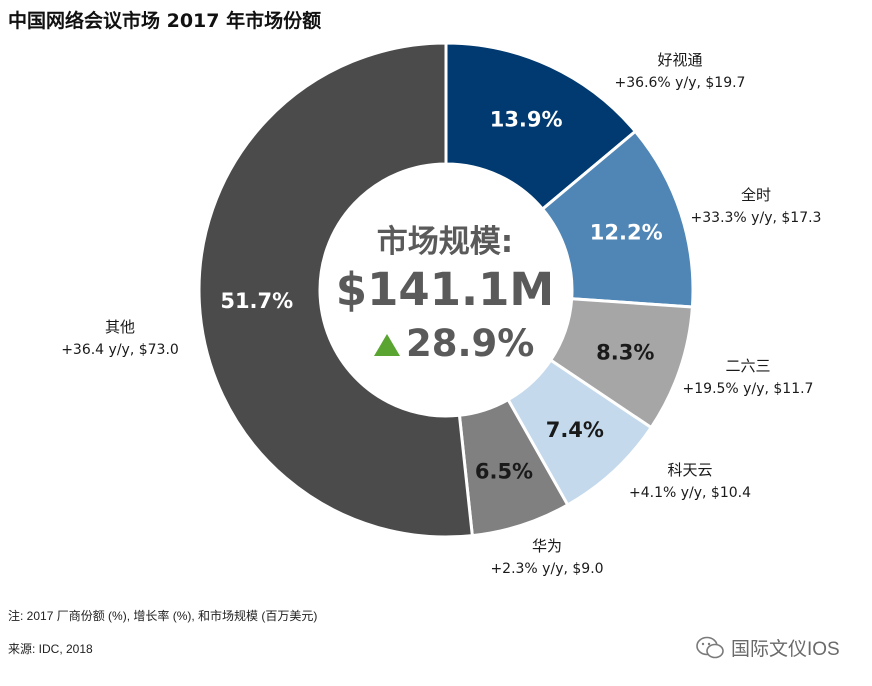 The height and width of the screenshot is (686, 872). Describe the element at coordinates (747, 366) in the screenshot. I see `vendor-name-label: 二六三` at that location.